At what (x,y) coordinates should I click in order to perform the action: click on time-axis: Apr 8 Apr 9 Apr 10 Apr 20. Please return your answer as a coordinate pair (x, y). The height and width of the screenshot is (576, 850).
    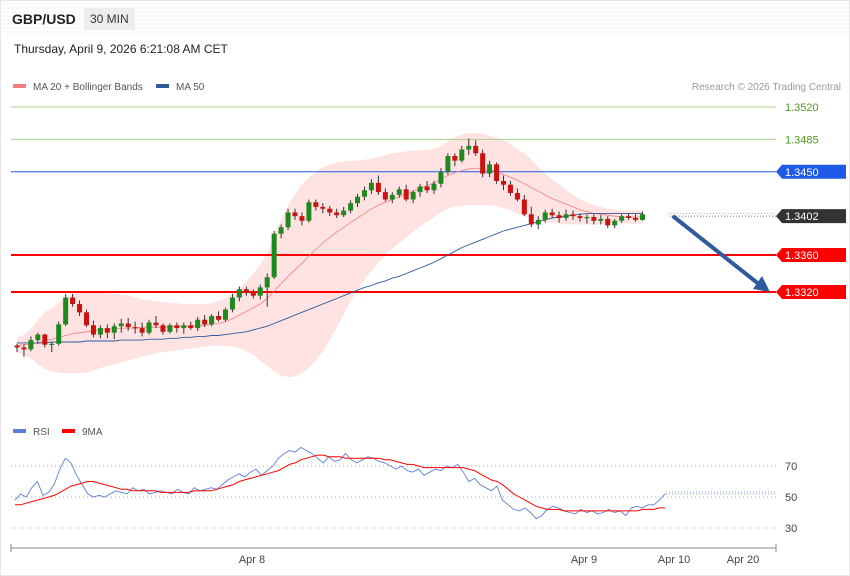
    Looking at the image, I should click on (393, 555).